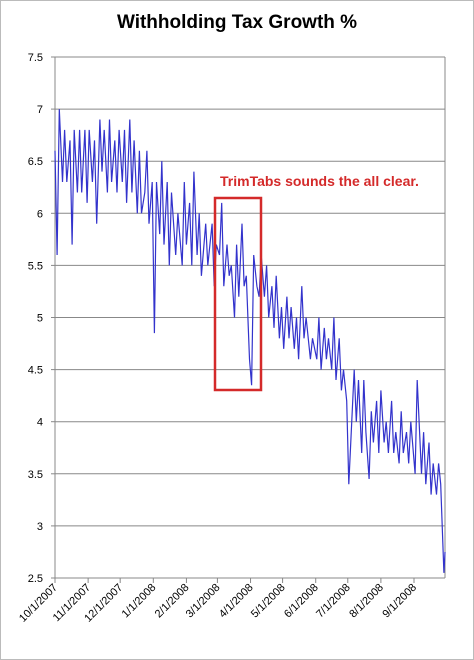 Image resolution: width=474 pixels, height=660 pixels. I want to click on y-tick-label: 6, so click(40, 214).